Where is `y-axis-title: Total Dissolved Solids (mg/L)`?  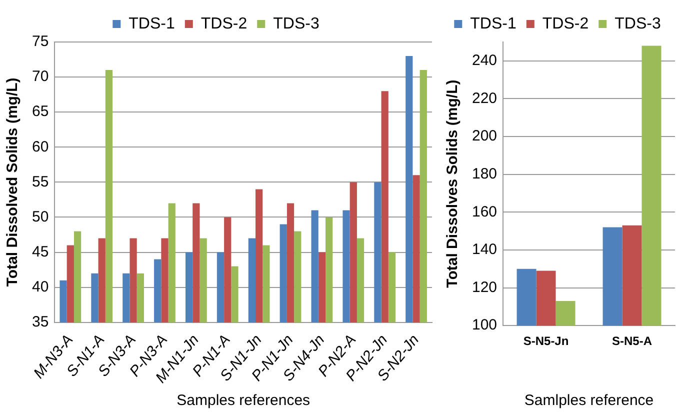 y-axis-title: Total Dissolved Solids (mg/L) is located at coordinates (13, 182).